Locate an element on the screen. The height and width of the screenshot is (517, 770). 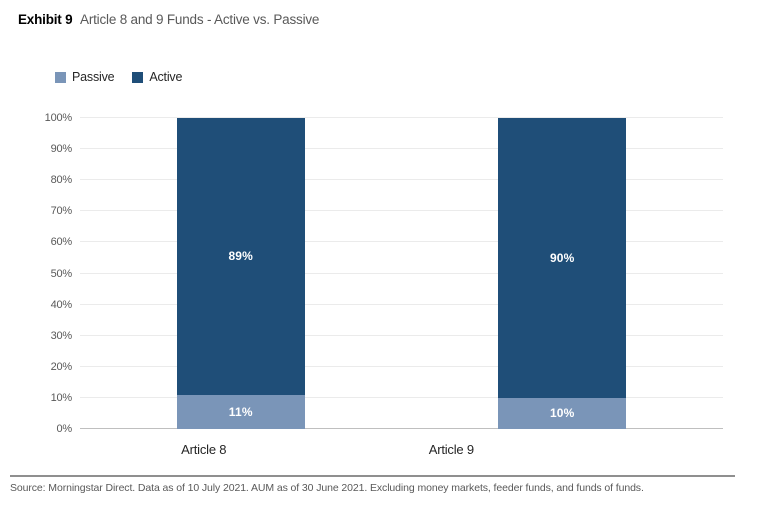
legend: Passive Active is located at coordinates (118, 77).